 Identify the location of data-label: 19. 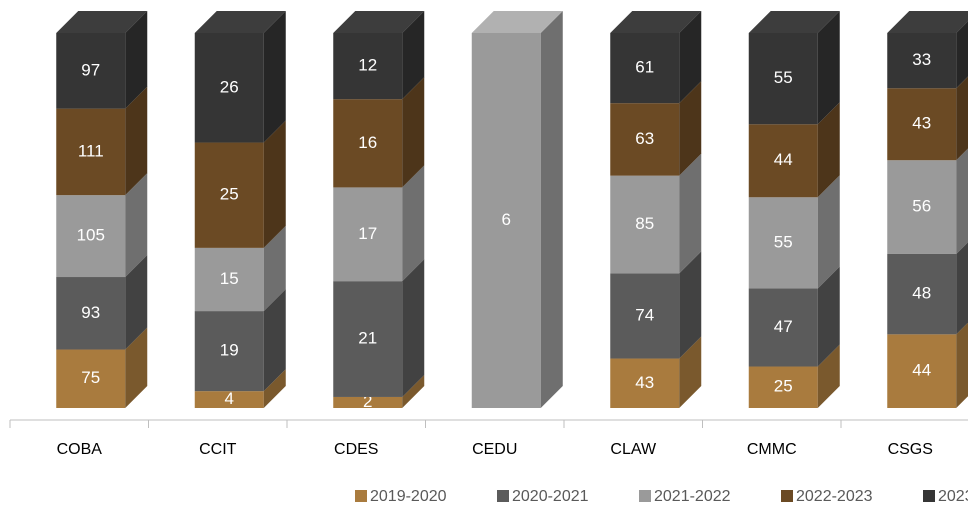
(229, 350).